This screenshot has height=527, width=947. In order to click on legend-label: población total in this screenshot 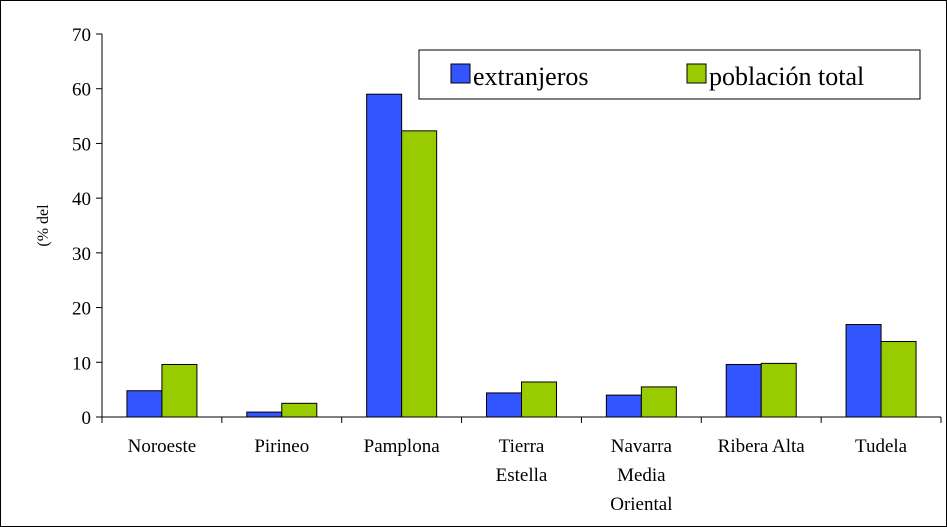, I will do `click(786, 76)`.